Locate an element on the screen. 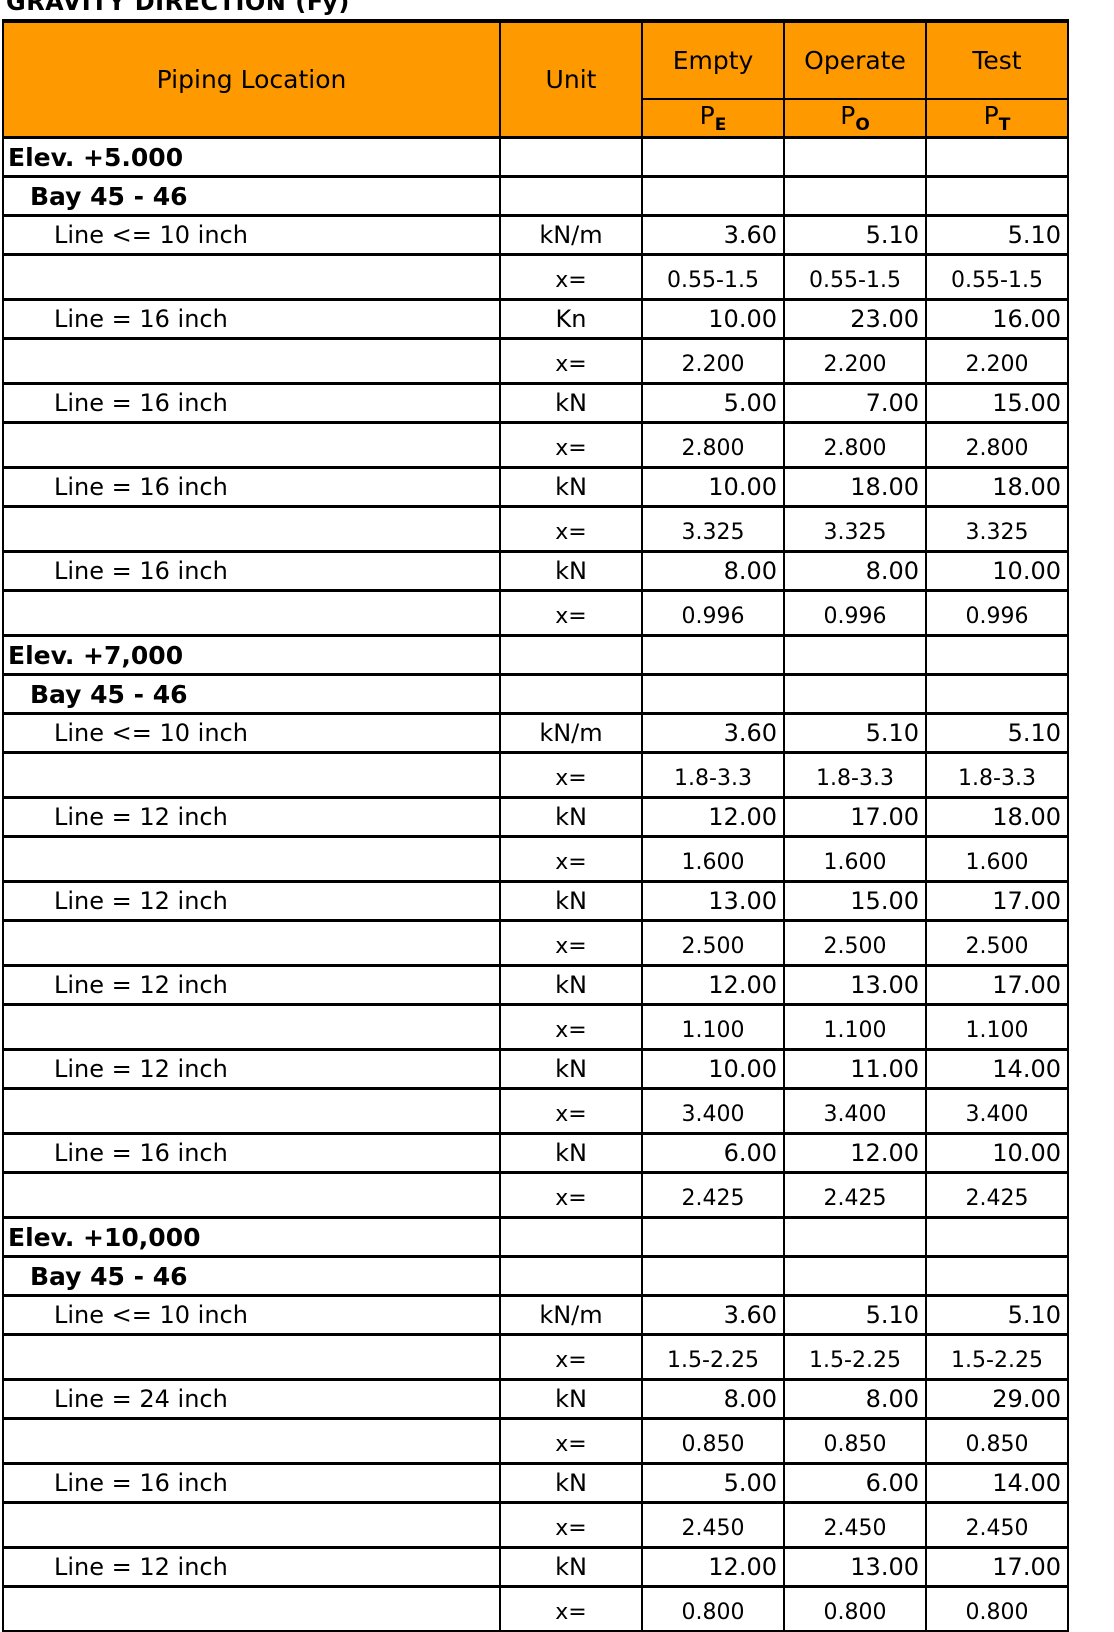 The height and width of the screenshot is (1632, 1114). test-x-value: 1.8-3.3 is located at coordinates (997, 775).